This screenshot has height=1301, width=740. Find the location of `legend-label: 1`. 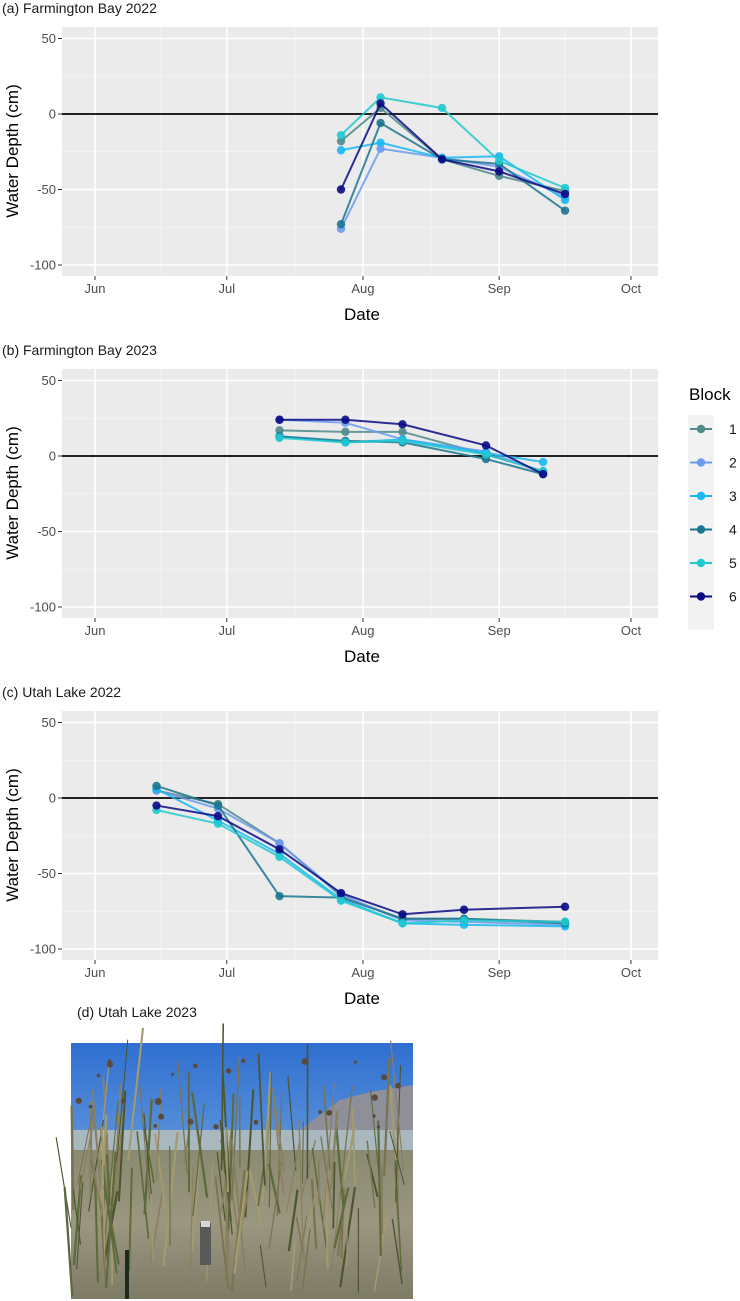

legend-label: 1 is located at coordinates (733, 429).